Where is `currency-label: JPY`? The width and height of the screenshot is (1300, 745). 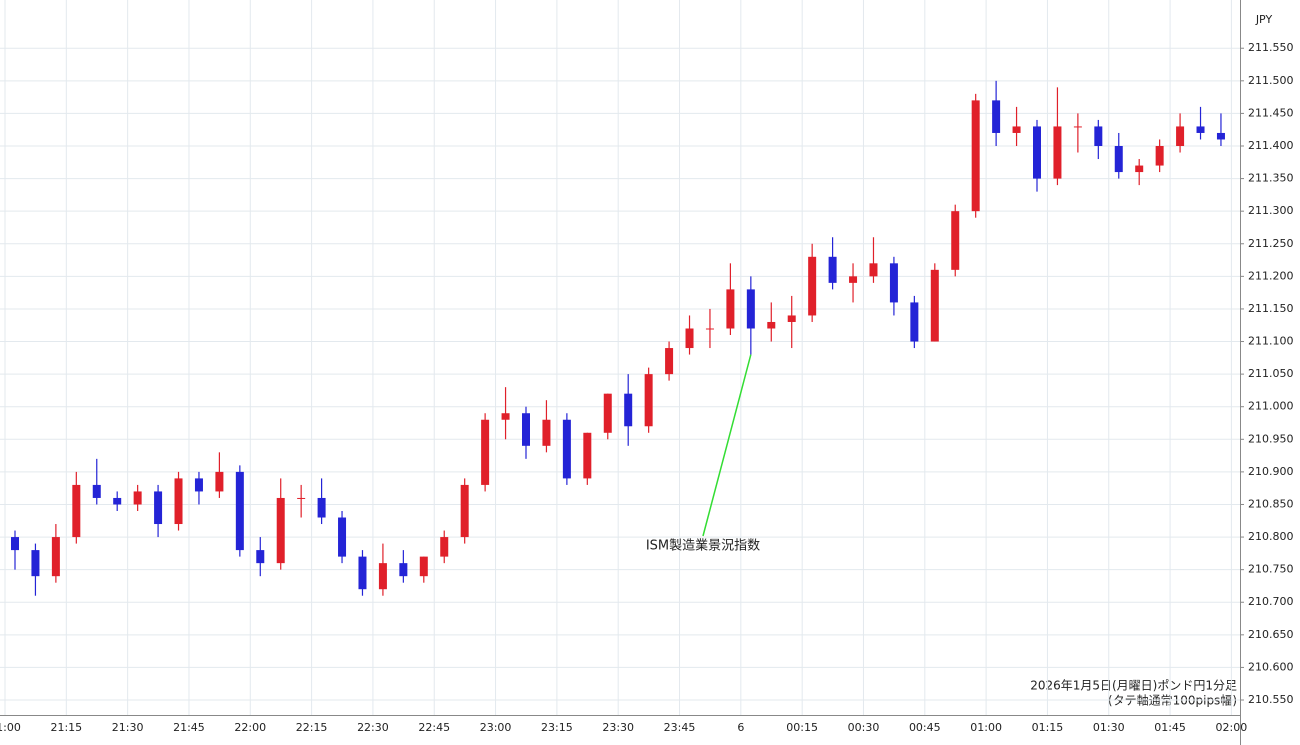
currency-label: JPY is located at coordinates (1264, 19).